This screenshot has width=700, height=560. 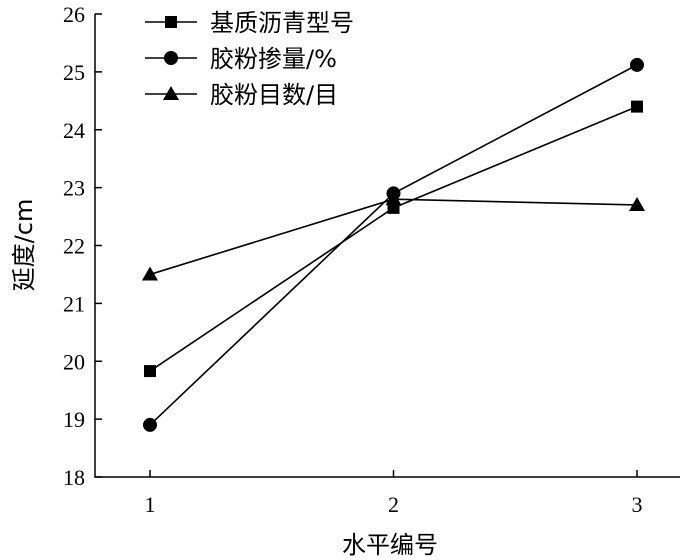 I want to click on series-triangle, so click(x=393, y=236).